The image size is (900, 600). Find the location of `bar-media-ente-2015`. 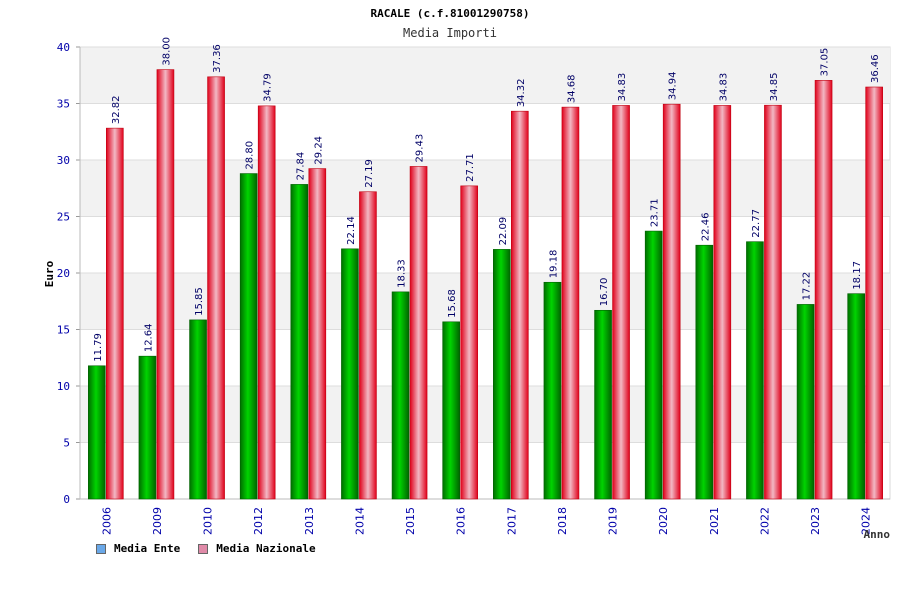

bar-media-ente-2015 is located at coordinates (400, 395).